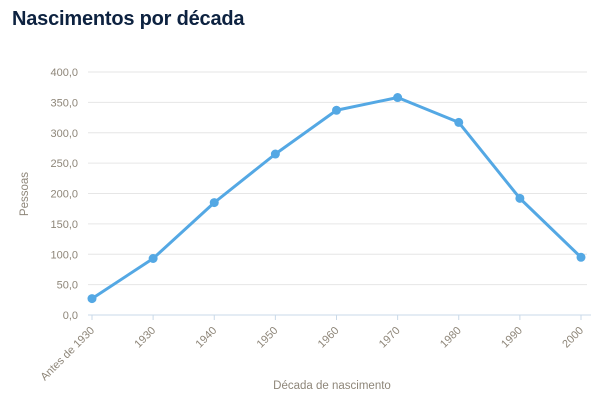 The width and height of the screenshot is (600, 400). Describe the element at coordinates (573, 338) in the screenshot. I see `x-tick-label: 2000` at that location.